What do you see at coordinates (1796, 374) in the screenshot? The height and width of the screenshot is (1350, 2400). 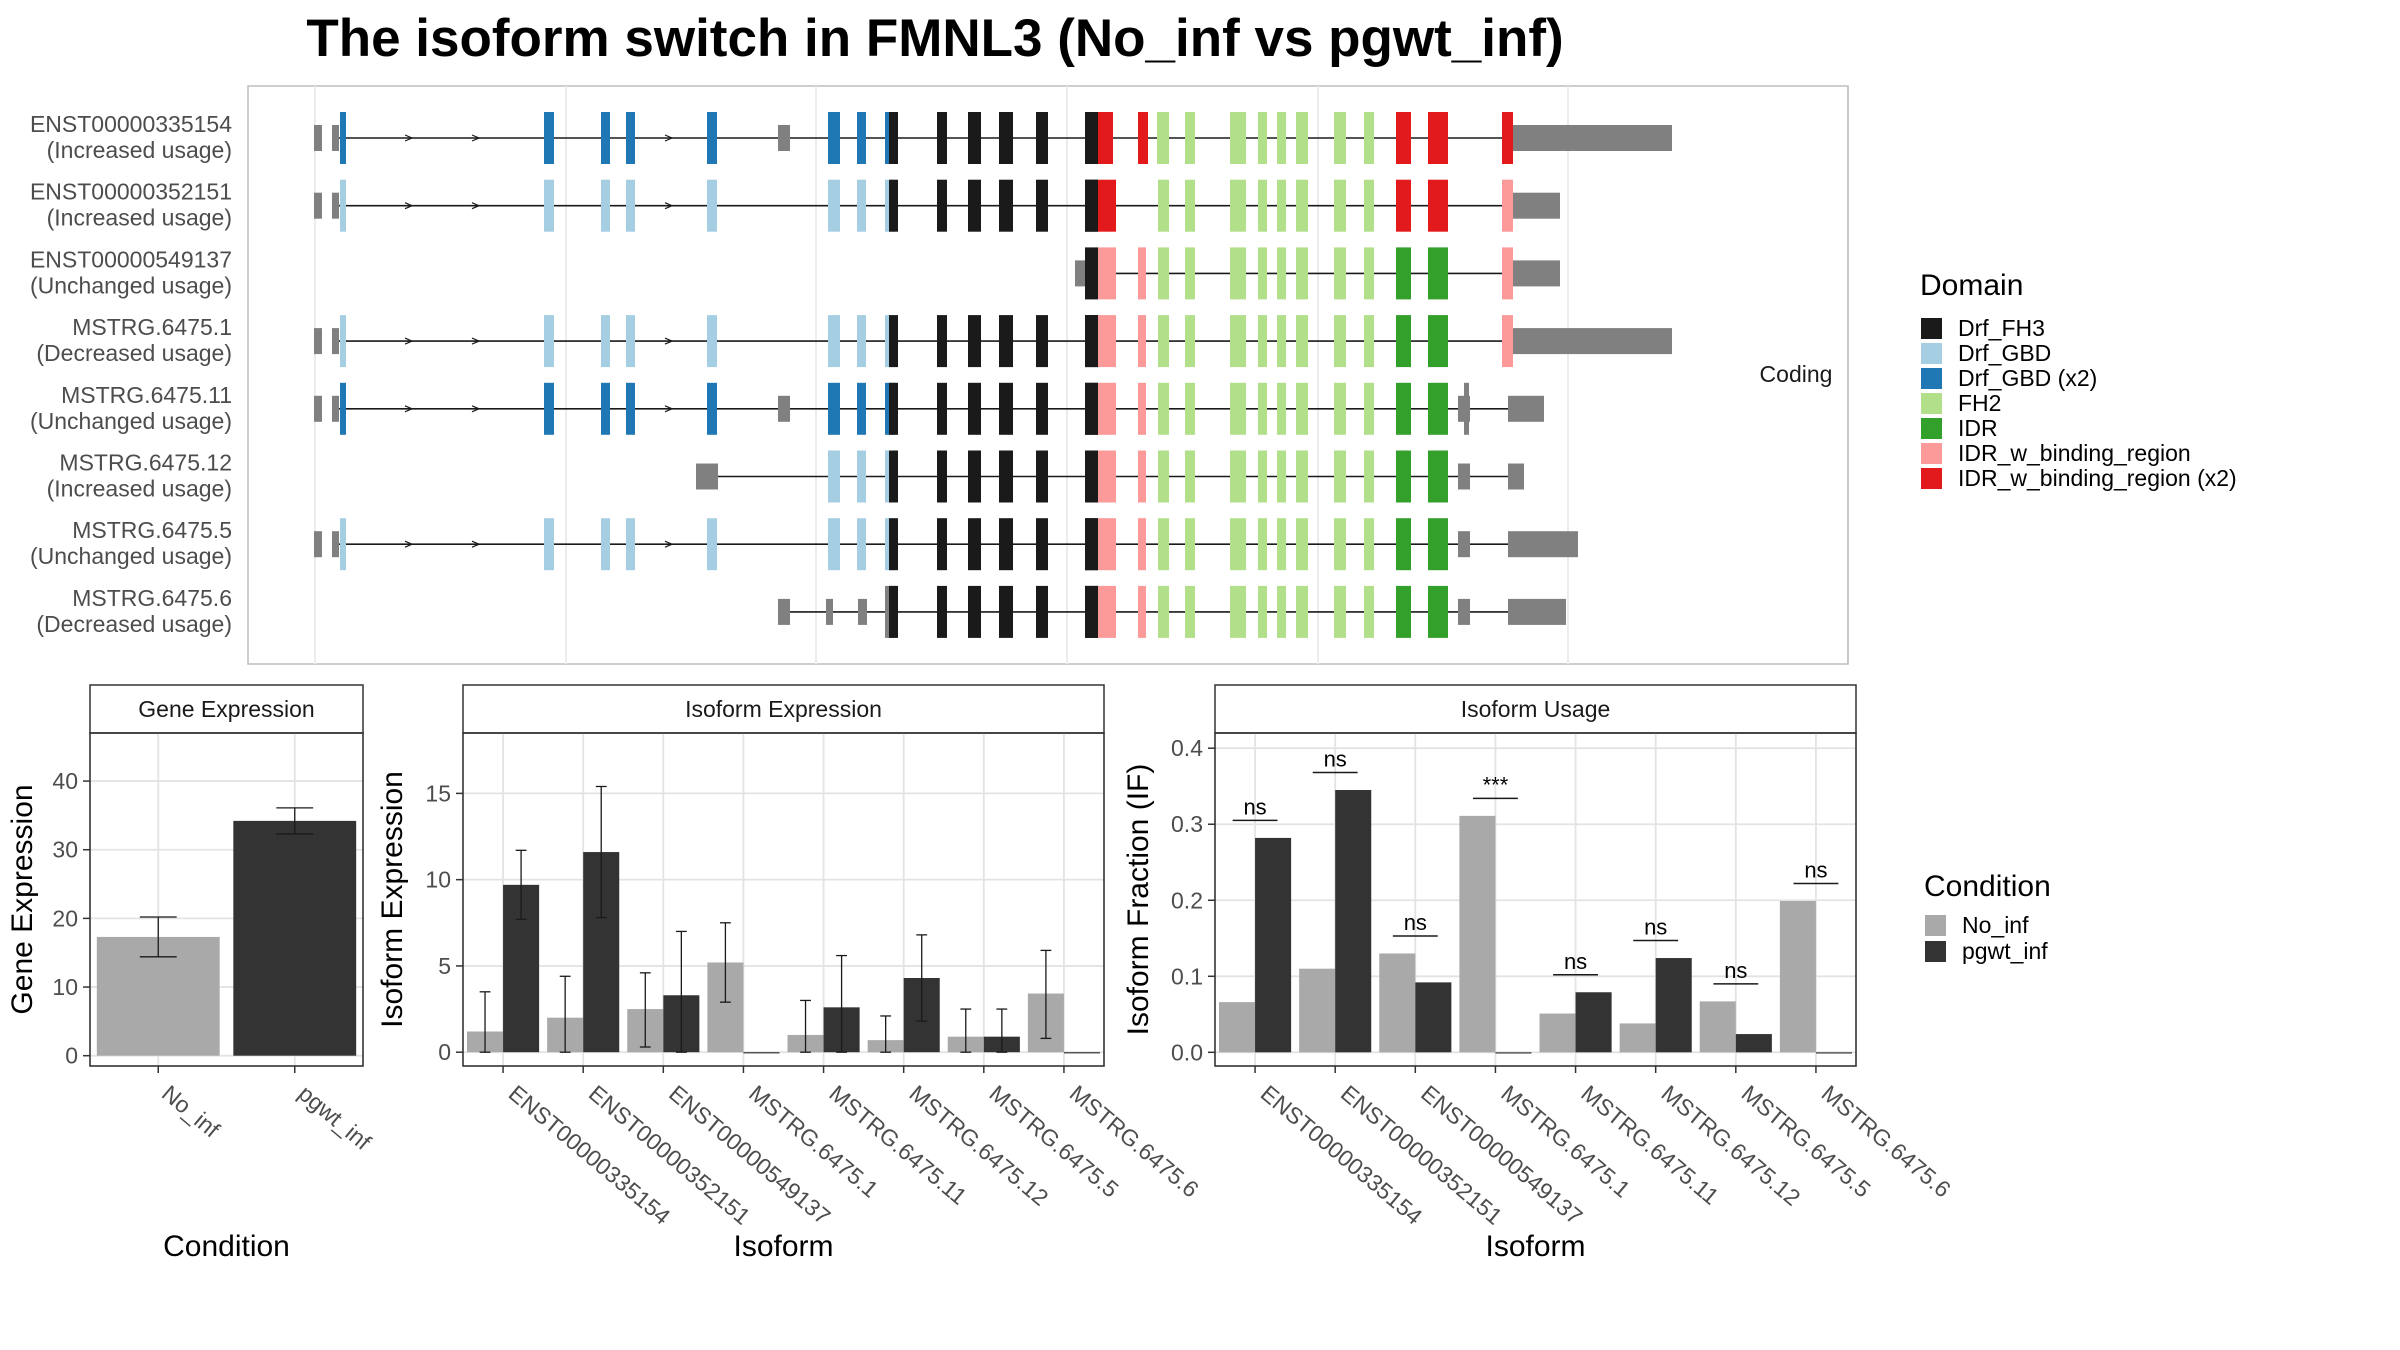 I see `facet-label-coding: Coding` at bounding box center [1796, 374].